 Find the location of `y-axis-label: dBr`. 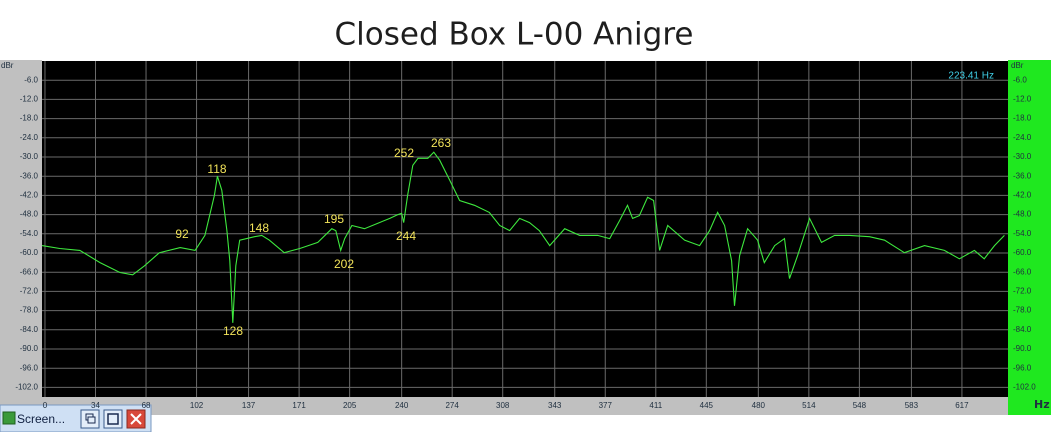

y-axis-label: dBr is located at coordinates (7, 65).